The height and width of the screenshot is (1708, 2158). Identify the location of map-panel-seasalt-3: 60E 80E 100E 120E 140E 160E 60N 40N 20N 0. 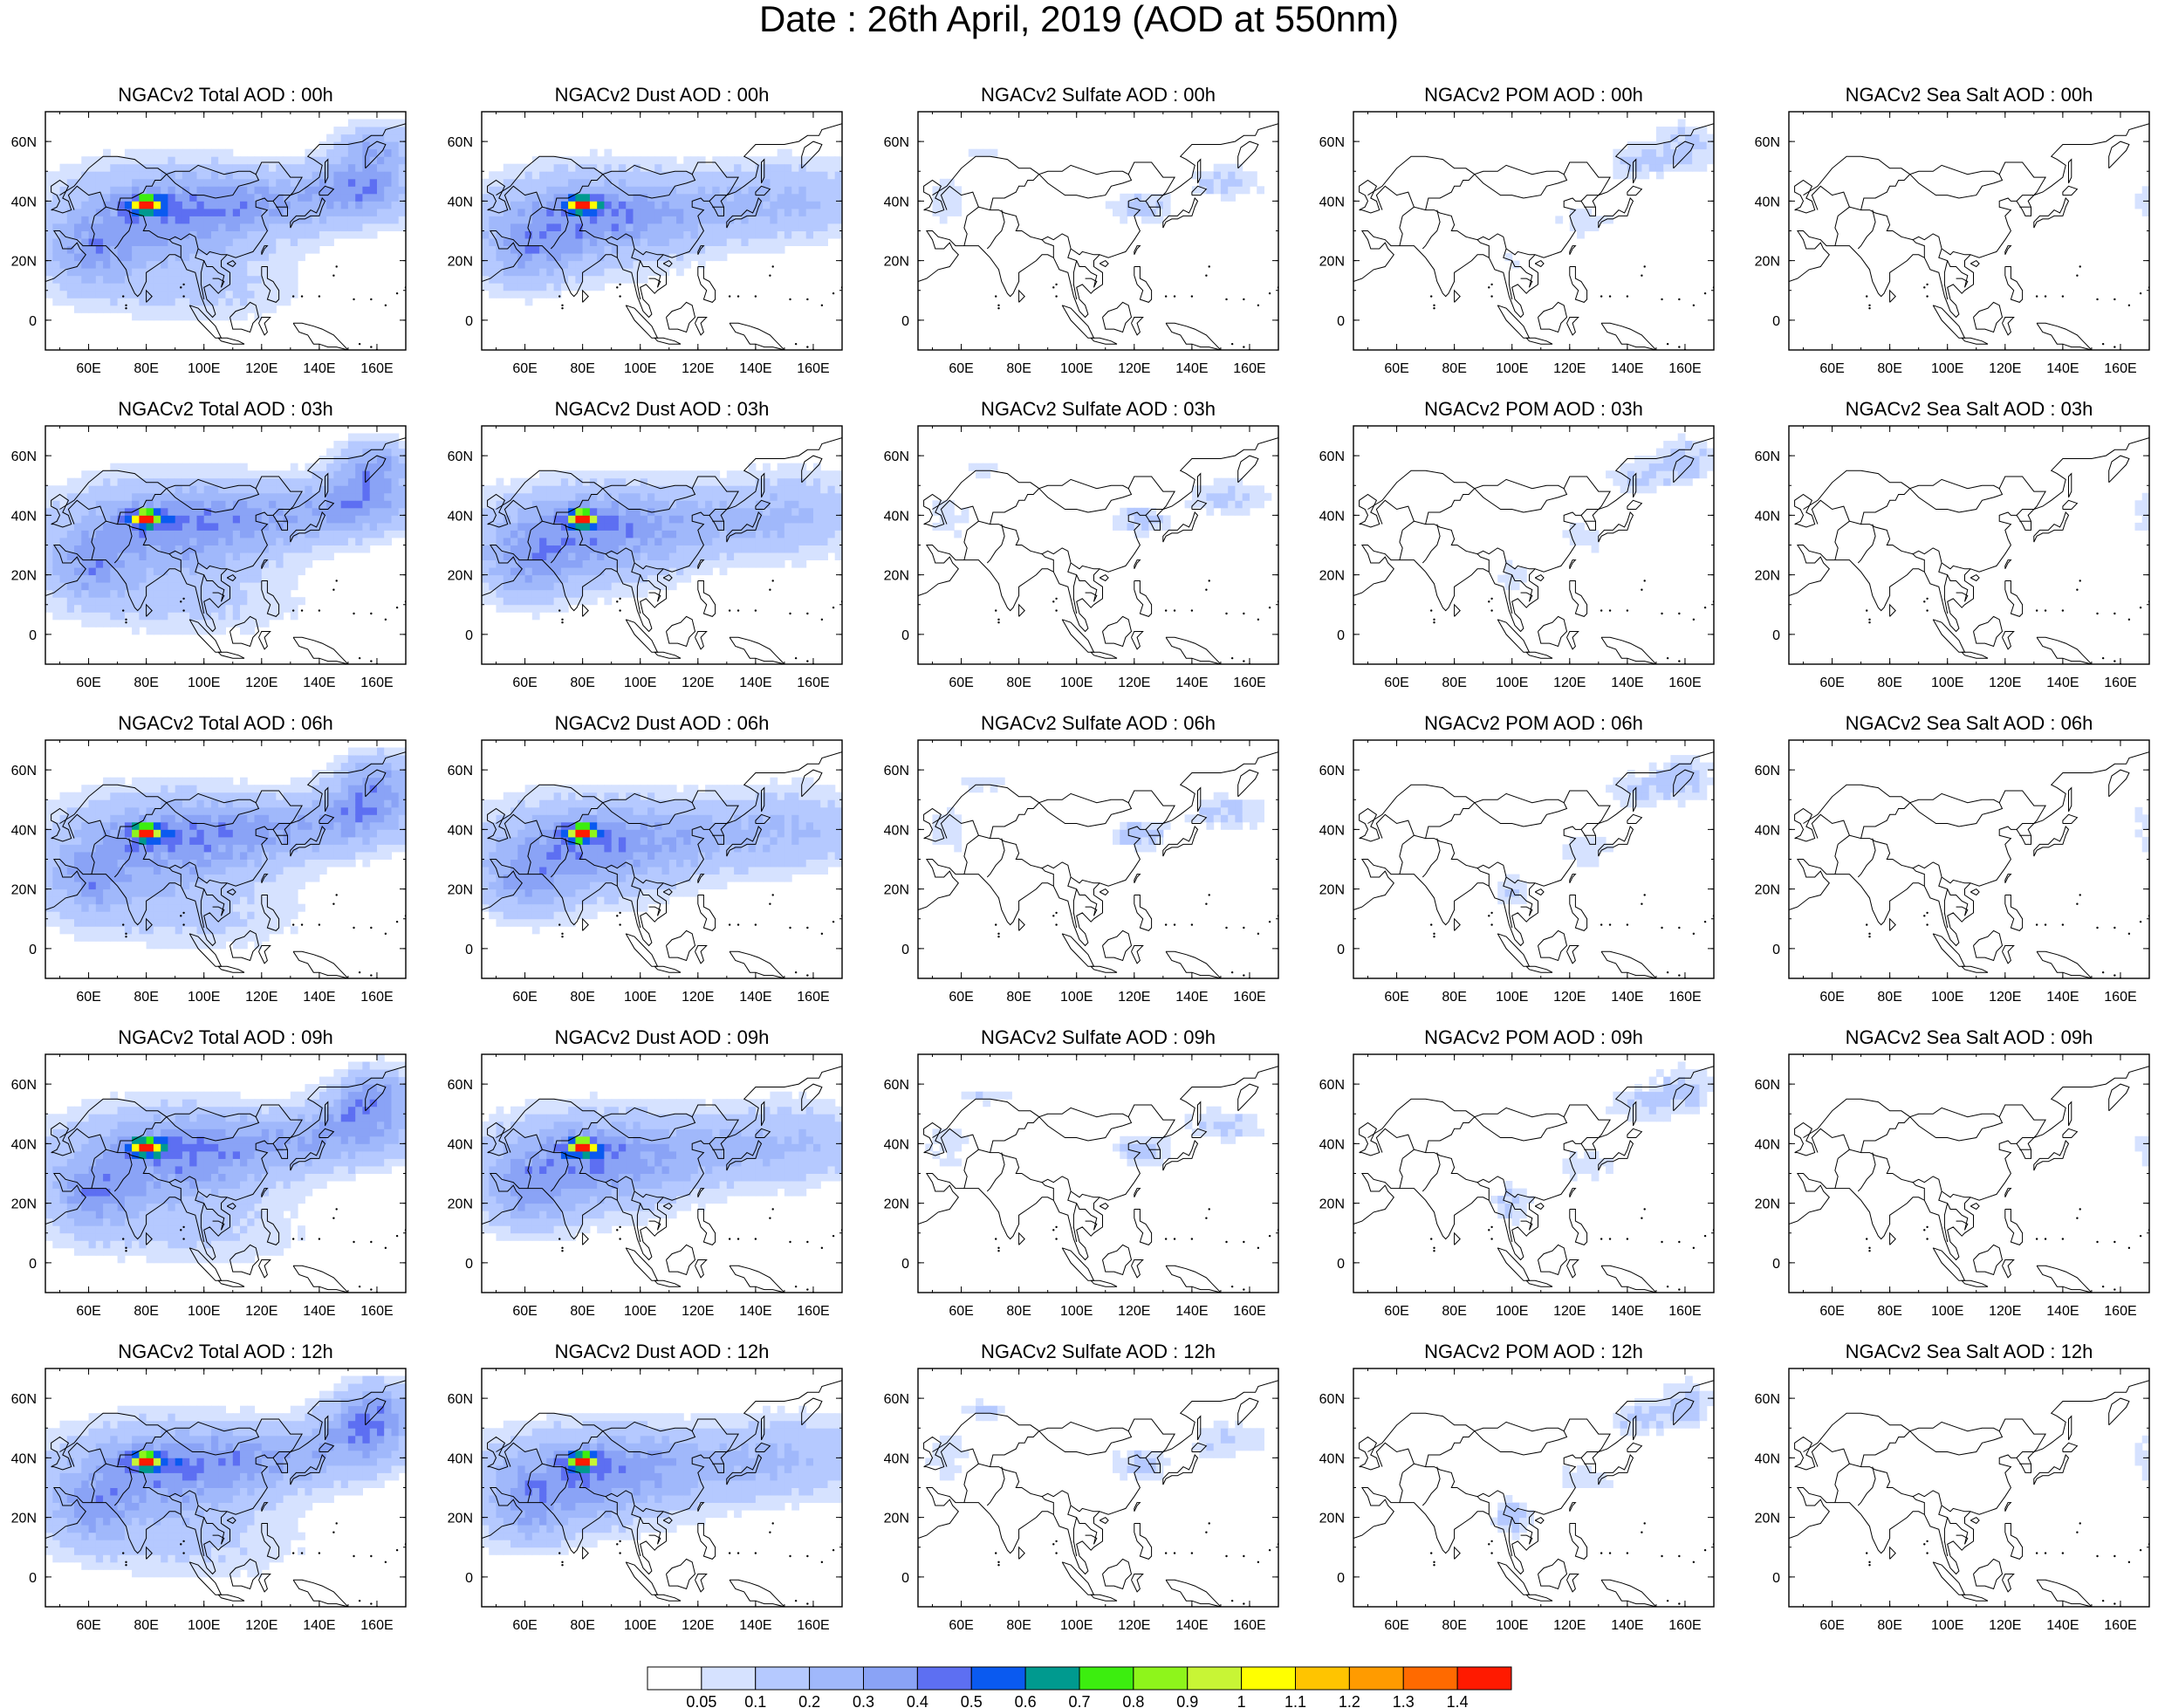
(1952, 1186).